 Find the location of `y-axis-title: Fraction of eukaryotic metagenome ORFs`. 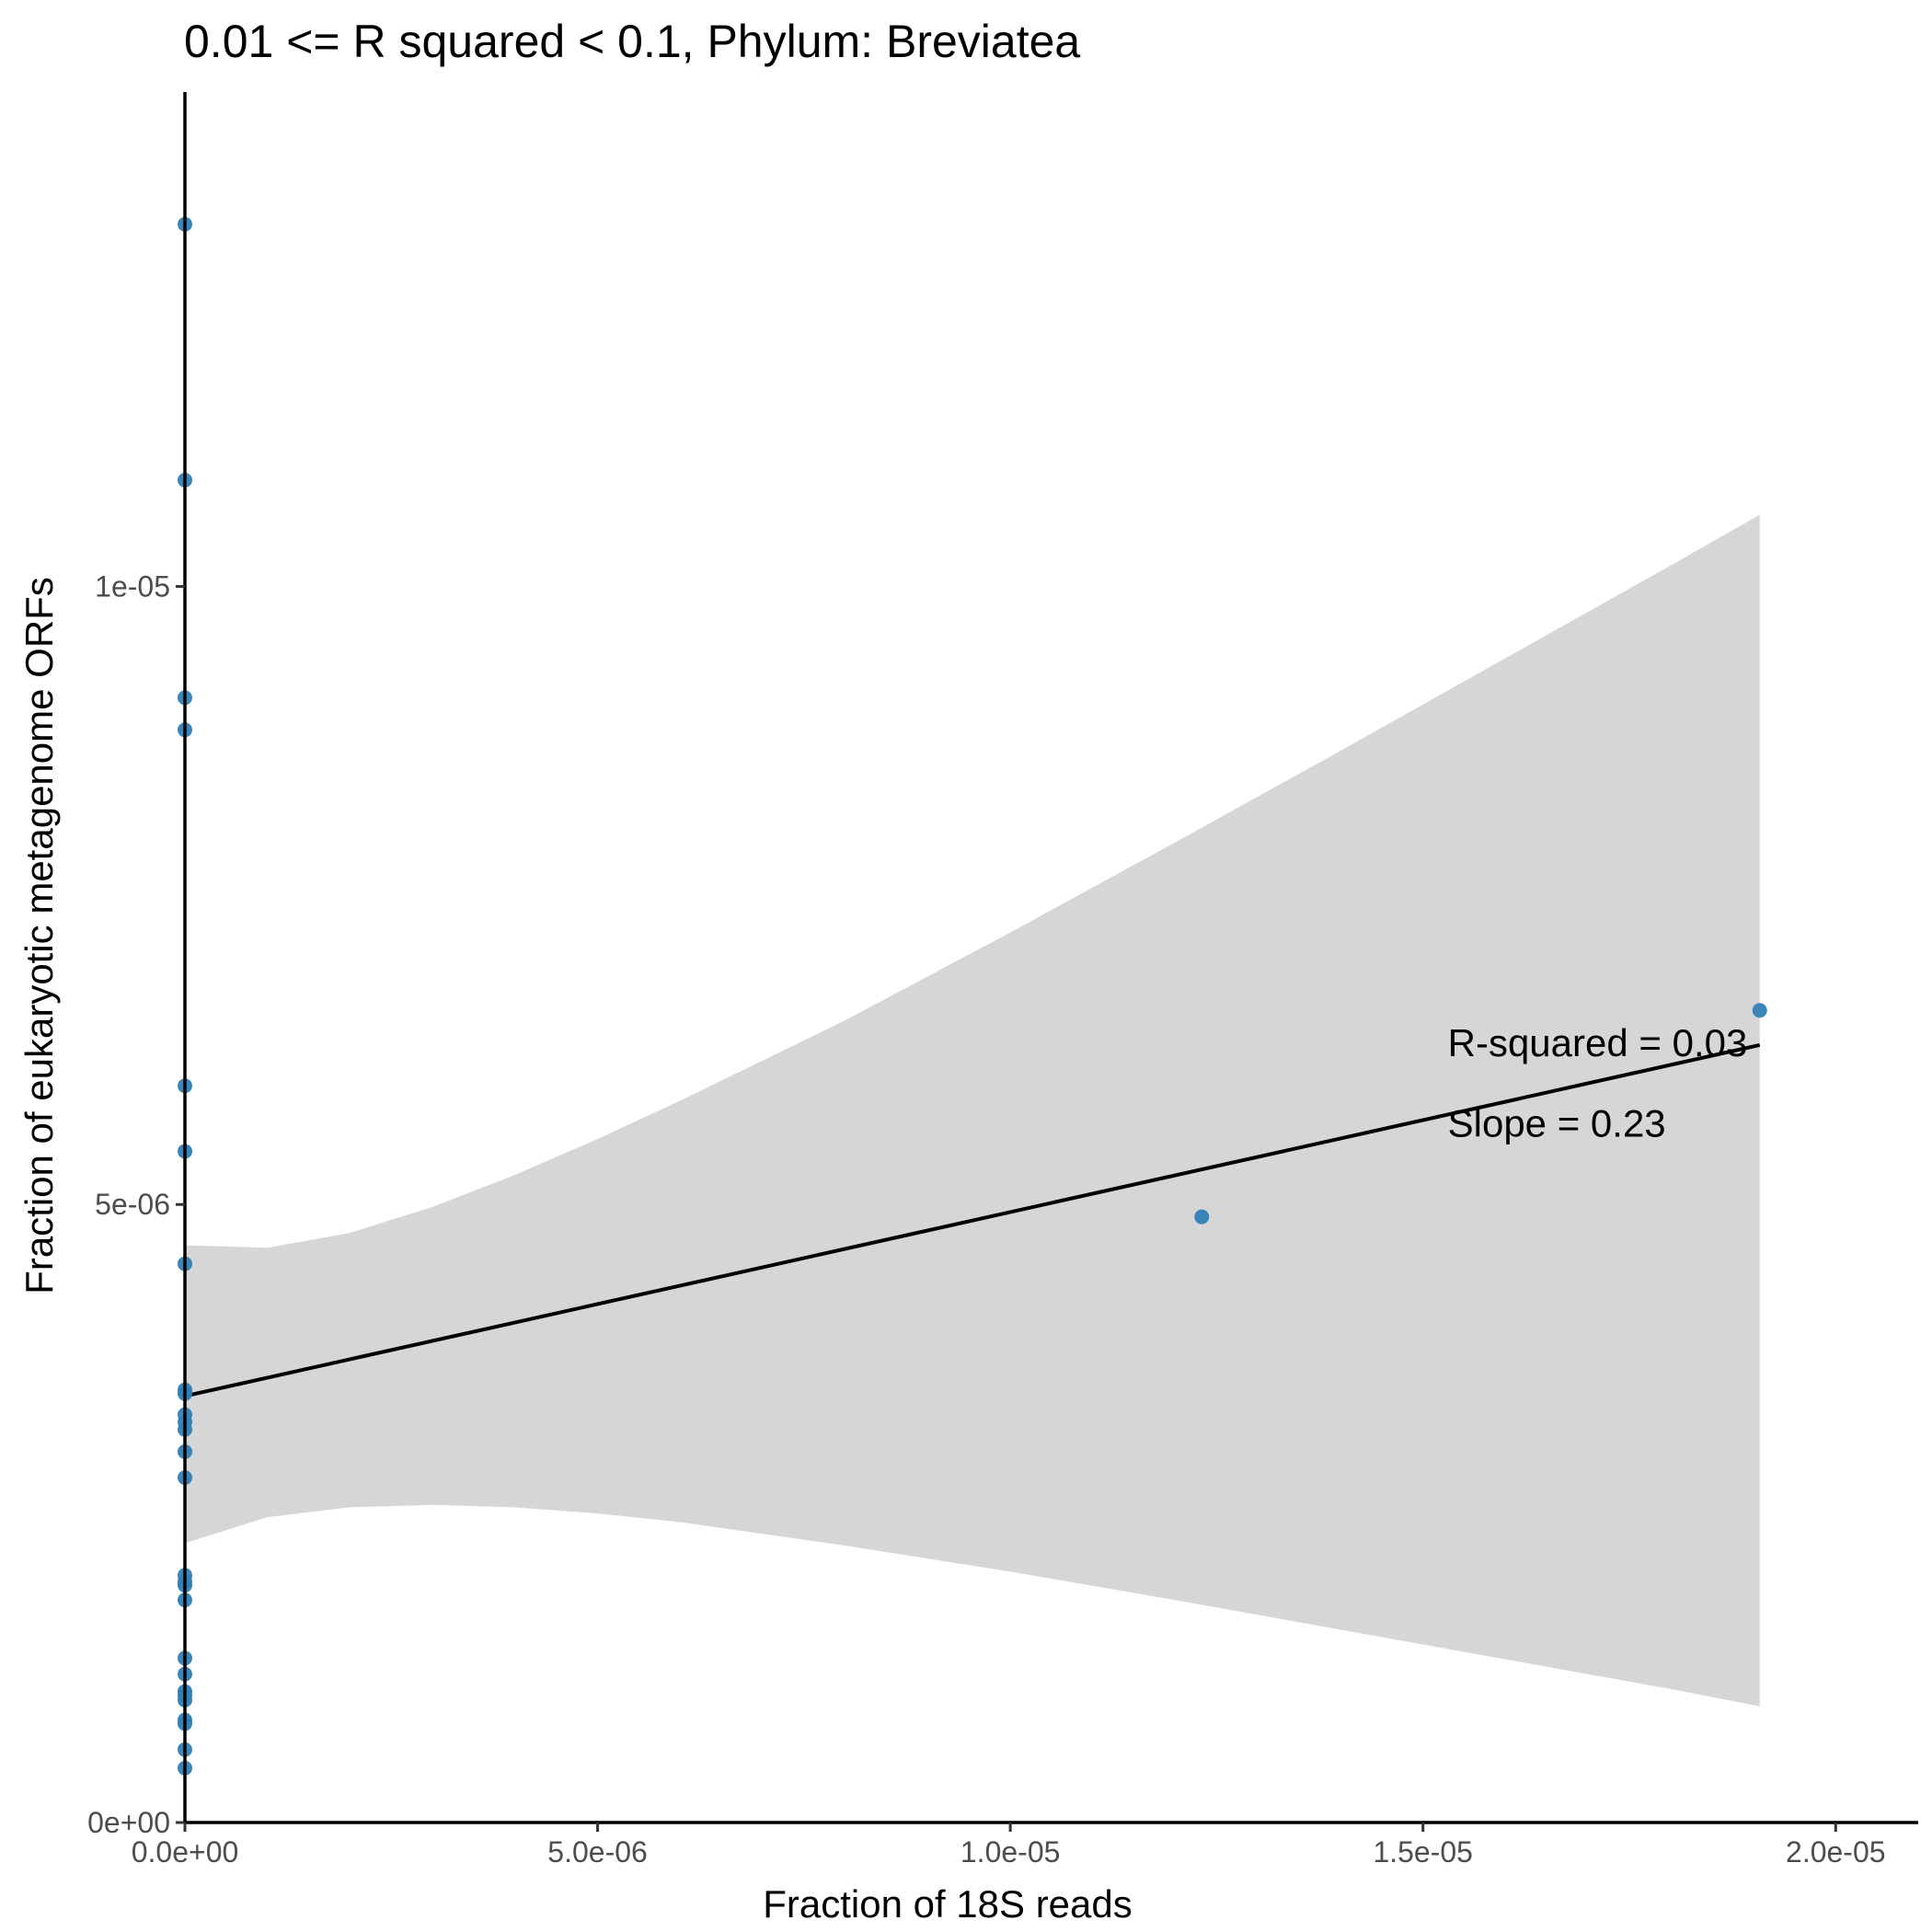

y-axis-title: Fraction of eukaryotic metagenome ORFs is located at coordinates (39, 935).